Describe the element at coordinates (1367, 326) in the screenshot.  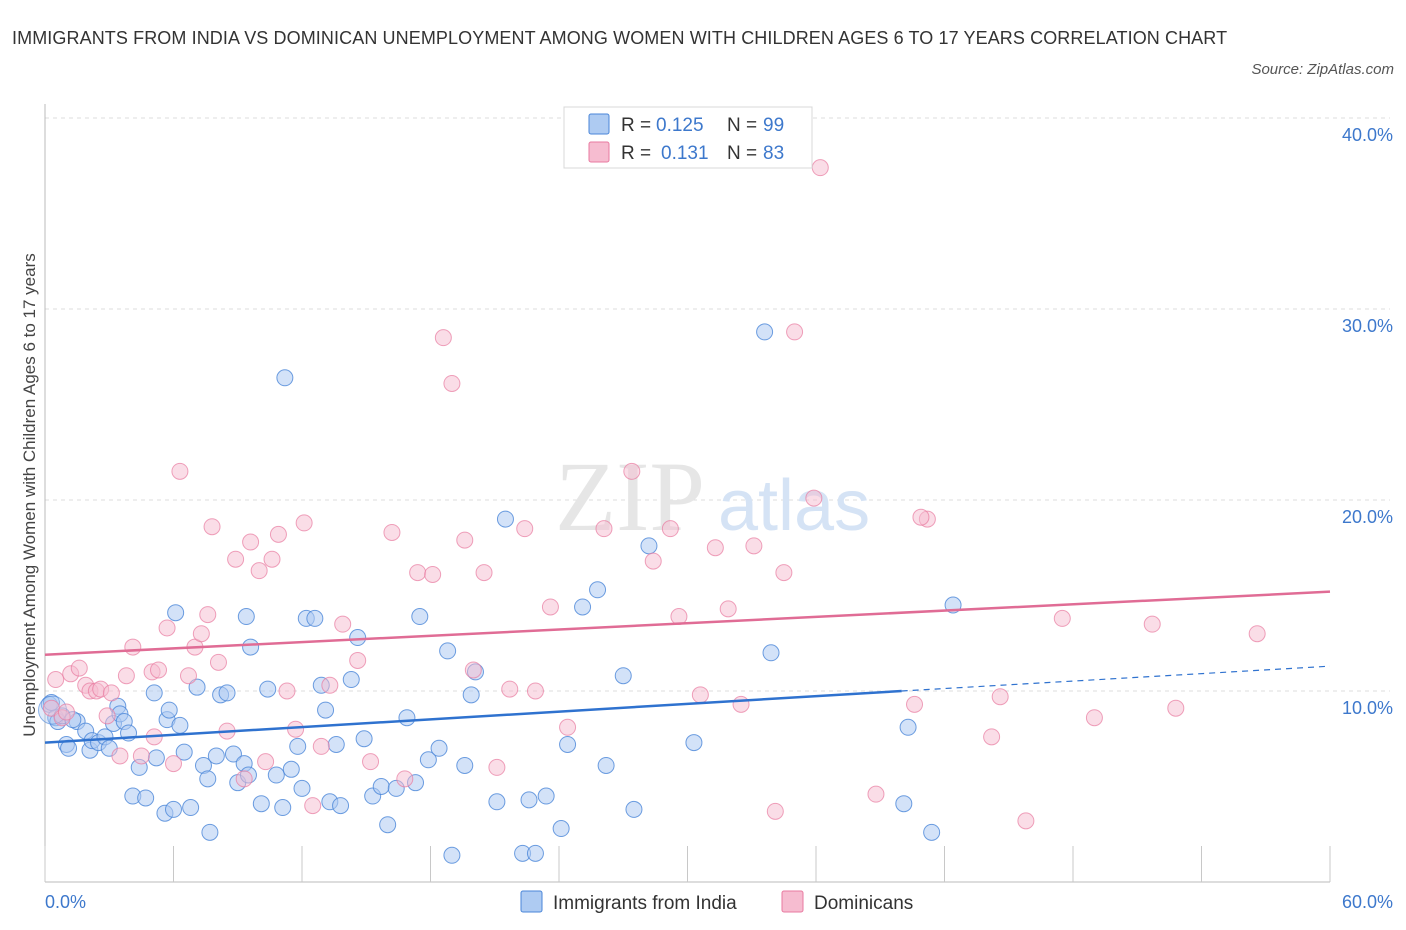
I see `y-tick-label: 30.0%` at that location.